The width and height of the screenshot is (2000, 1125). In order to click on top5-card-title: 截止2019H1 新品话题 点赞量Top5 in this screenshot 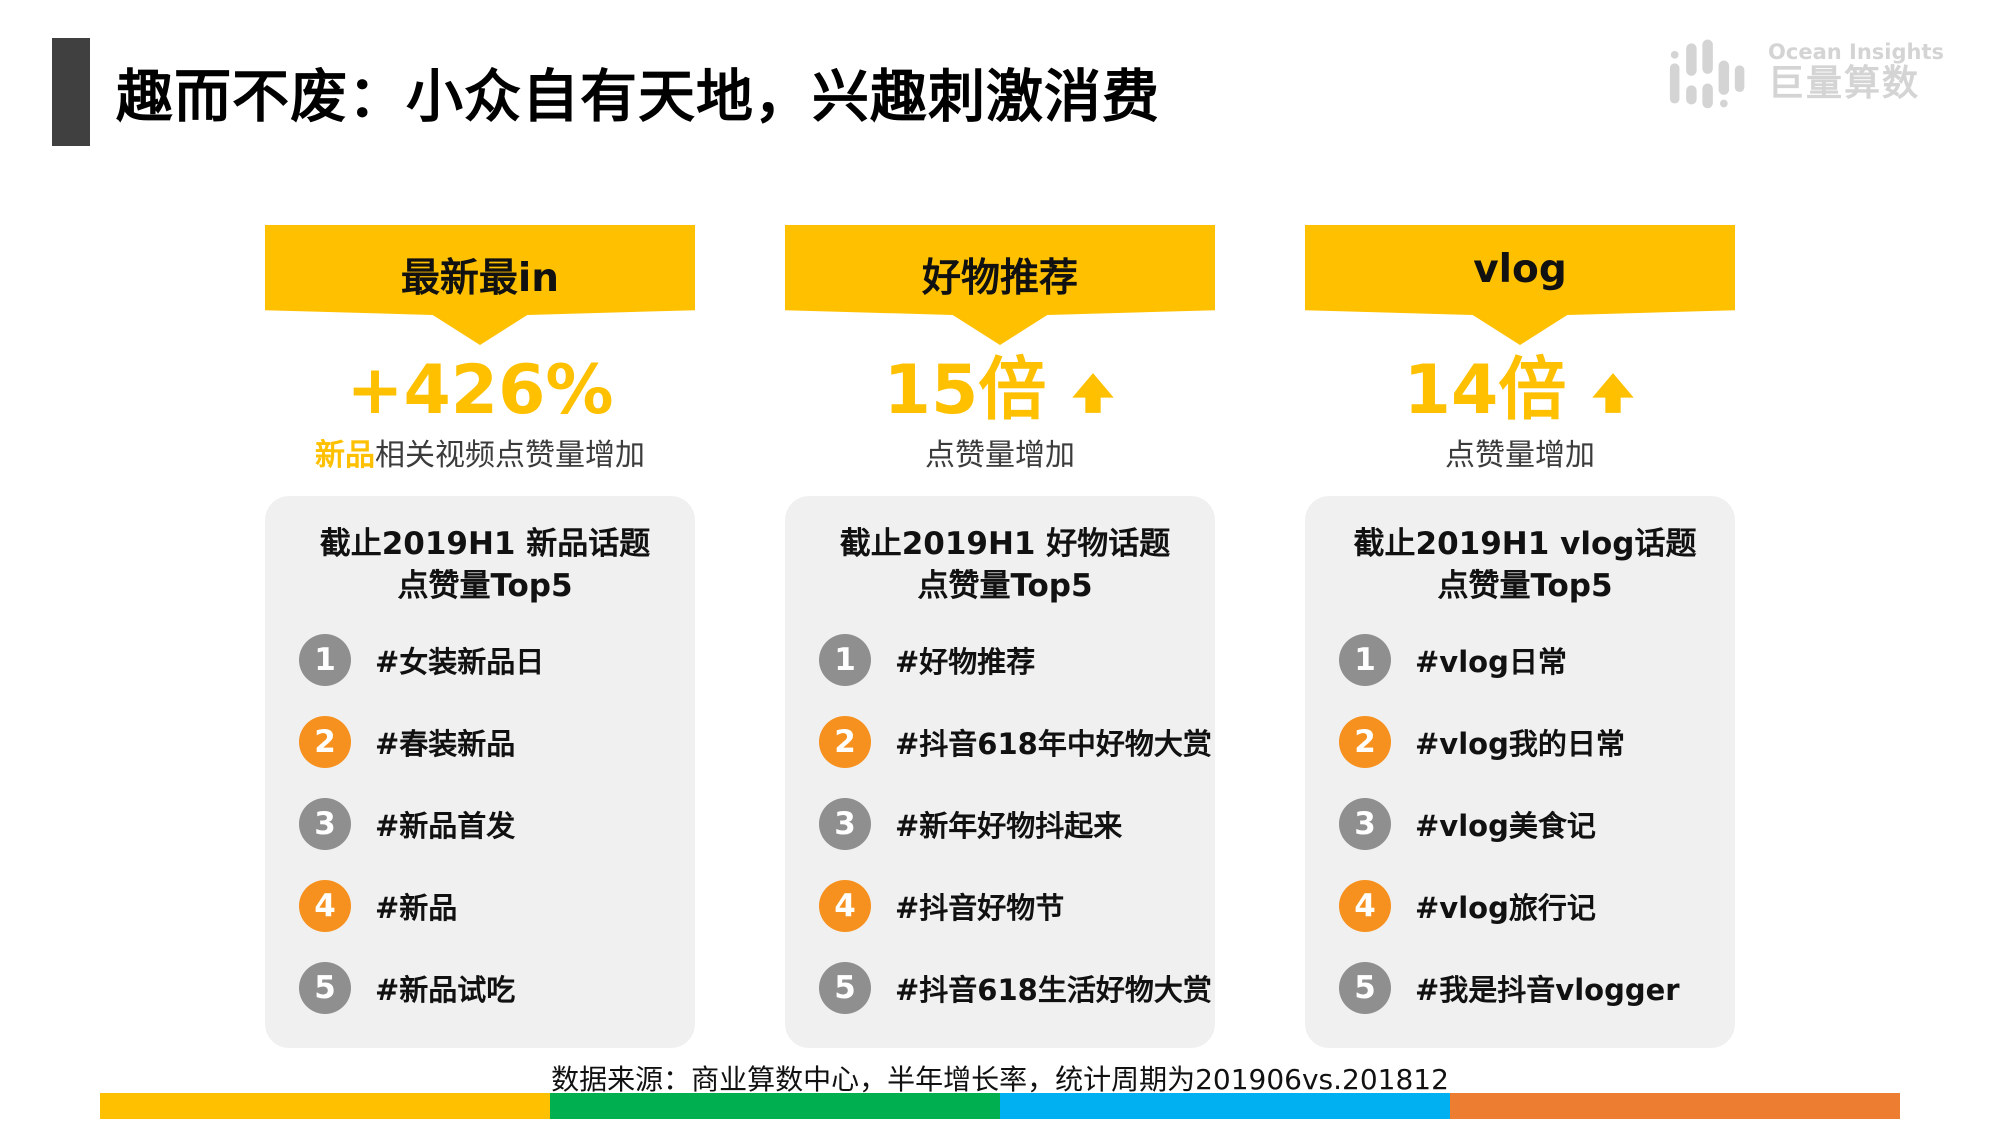, I will do `click(485, 565)`.